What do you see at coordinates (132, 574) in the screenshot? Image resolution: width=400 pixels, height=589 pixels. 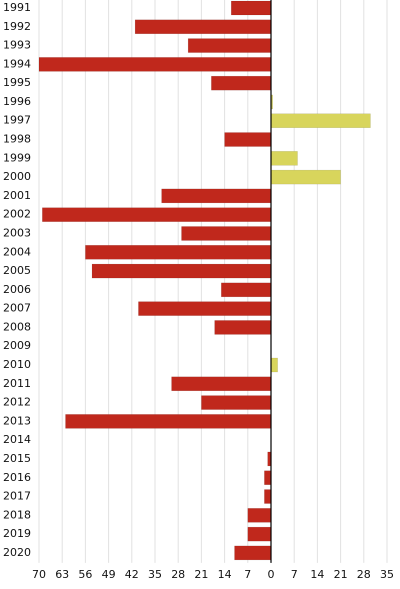 I see `x-tick-label: 42` at bounding box center [132, 574].